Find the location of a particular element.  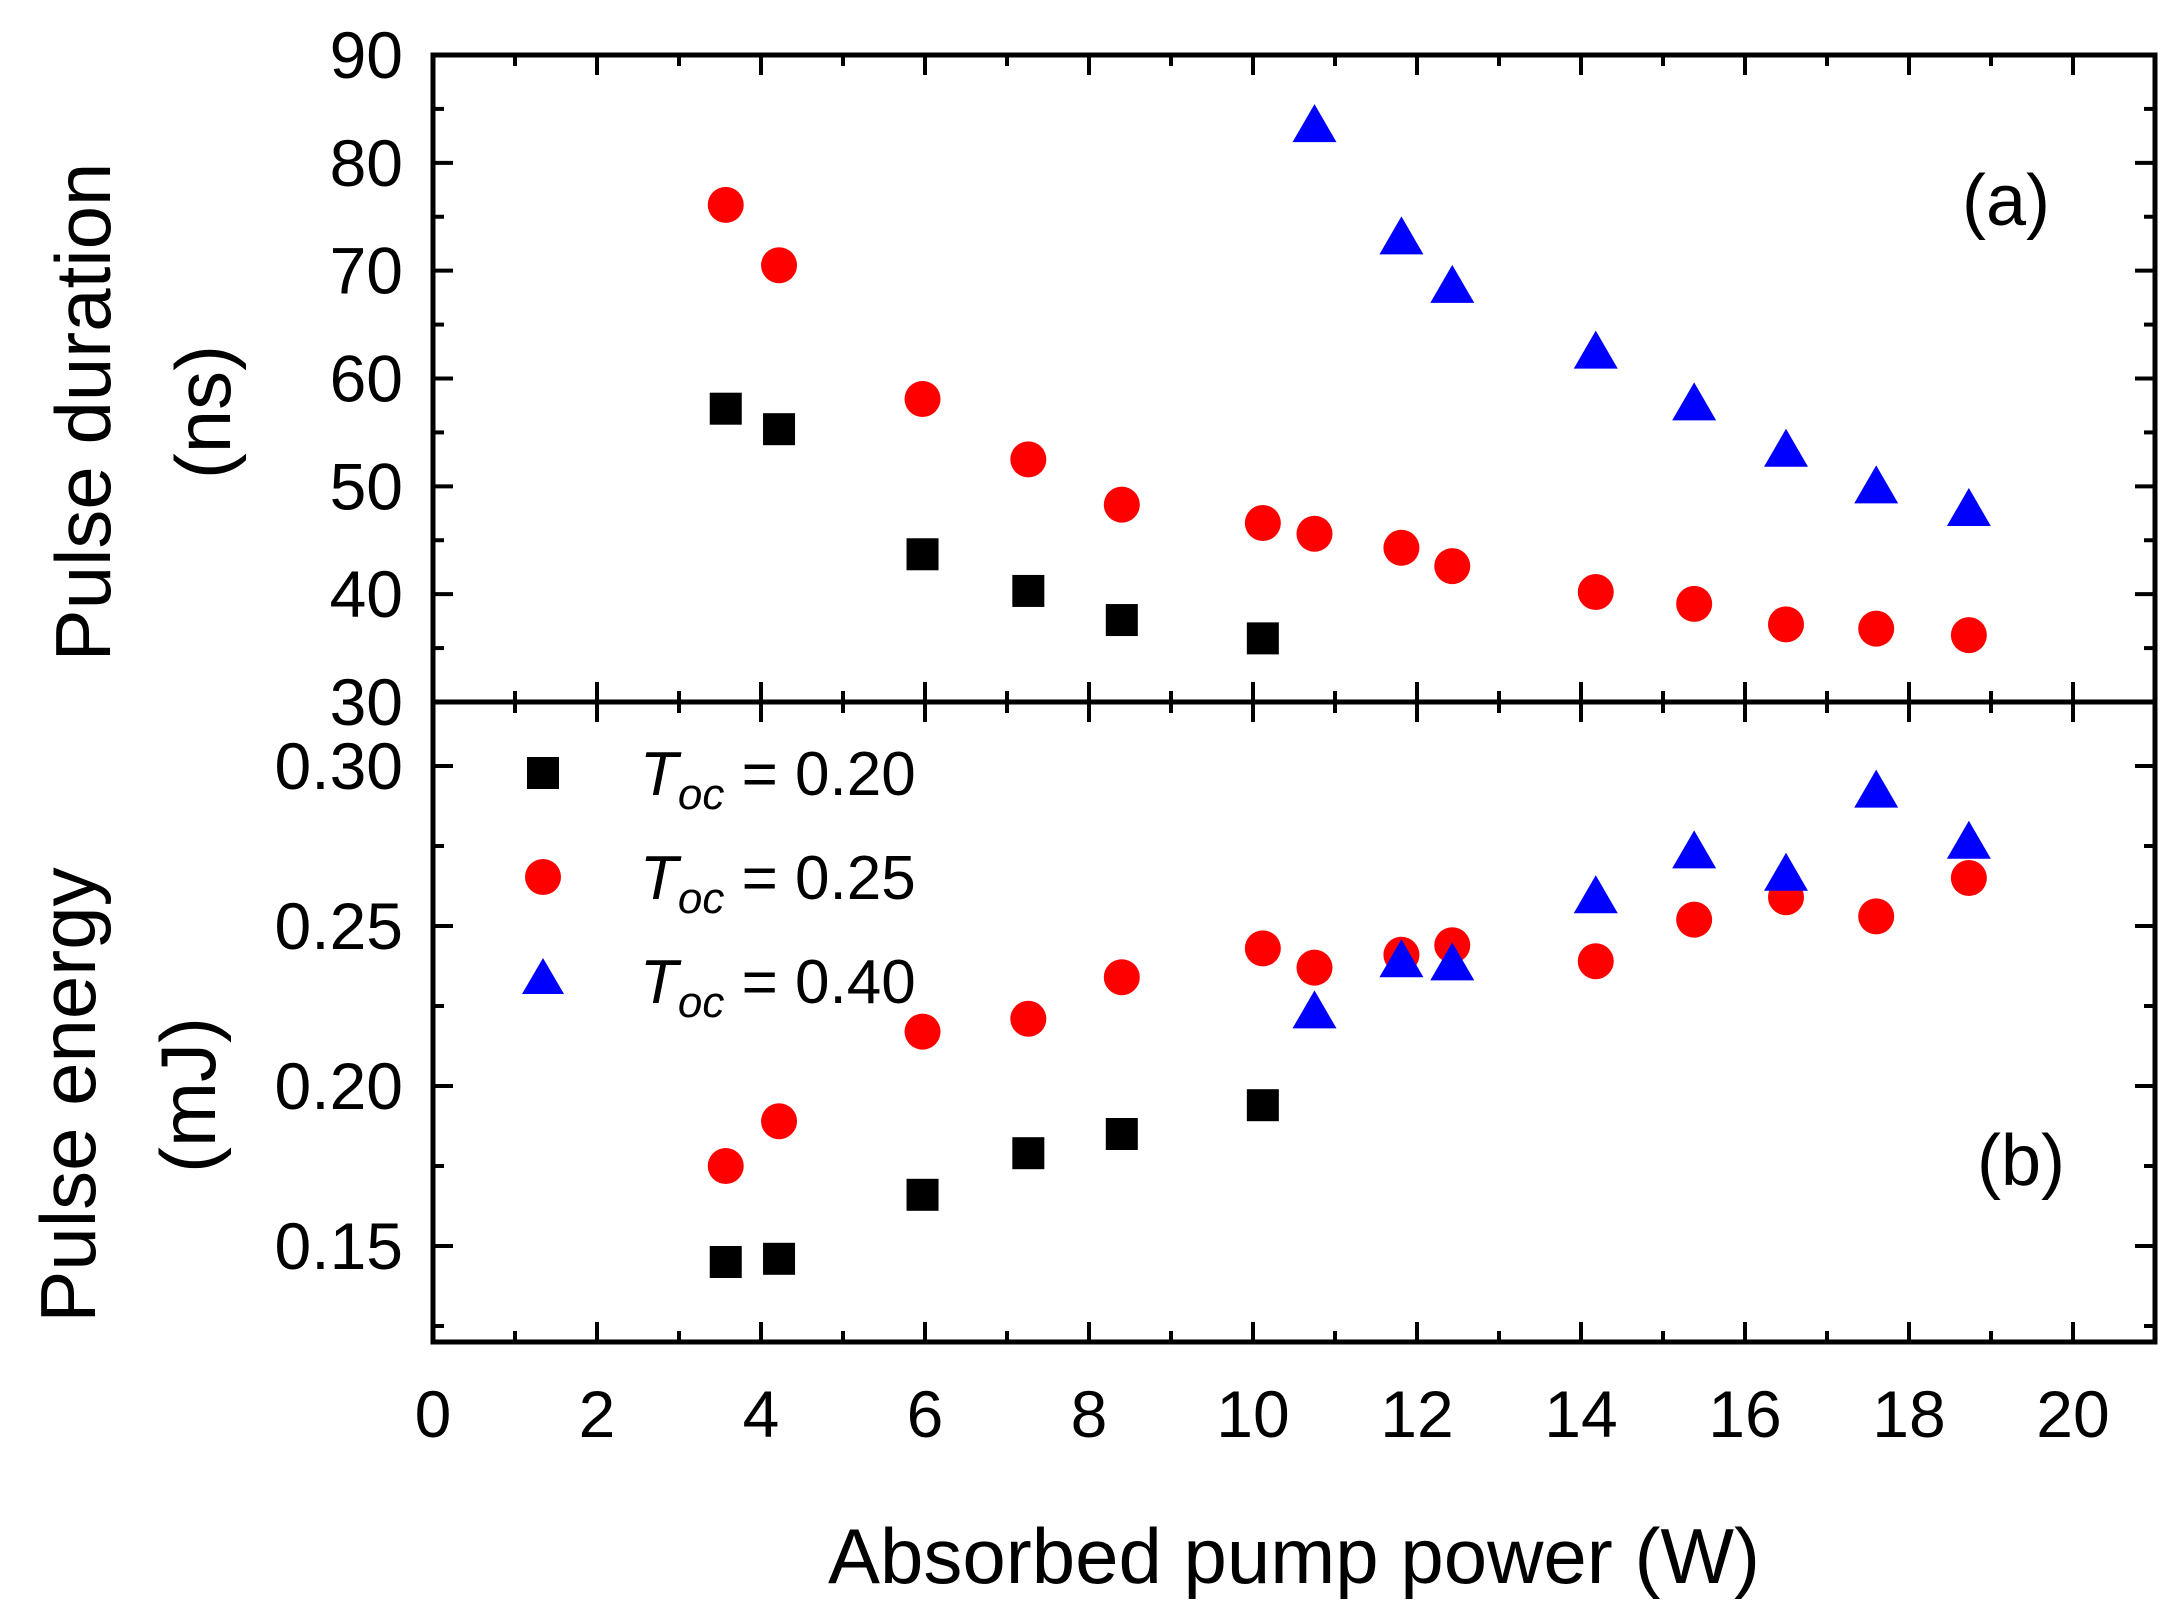

y-tick-label: 0.20 is located at coordinates (339, 1086).